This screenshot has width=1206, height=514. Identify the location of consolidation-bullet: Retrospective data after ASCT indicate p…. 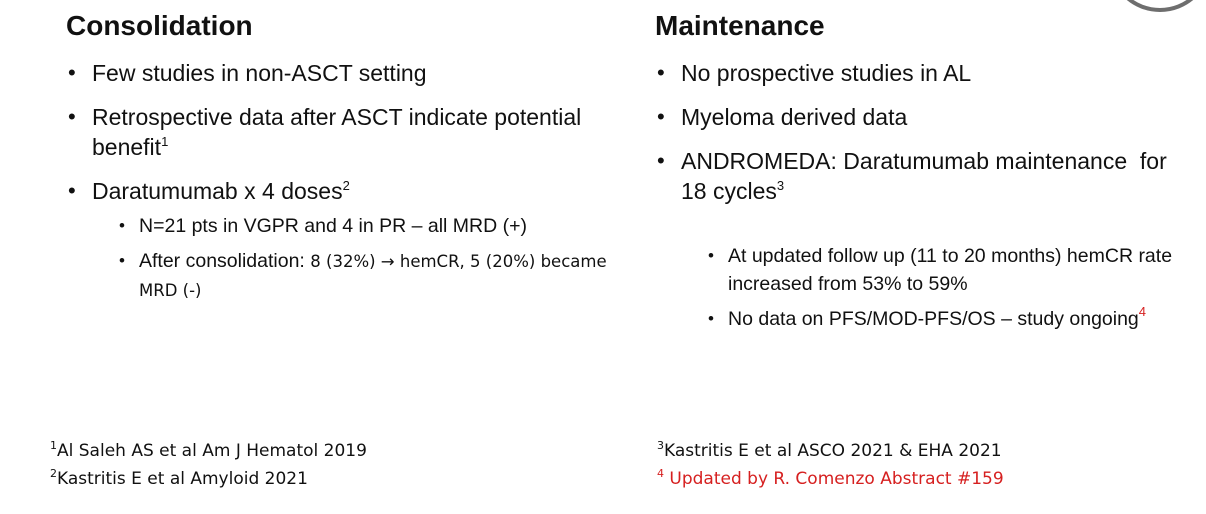
(346, 132).